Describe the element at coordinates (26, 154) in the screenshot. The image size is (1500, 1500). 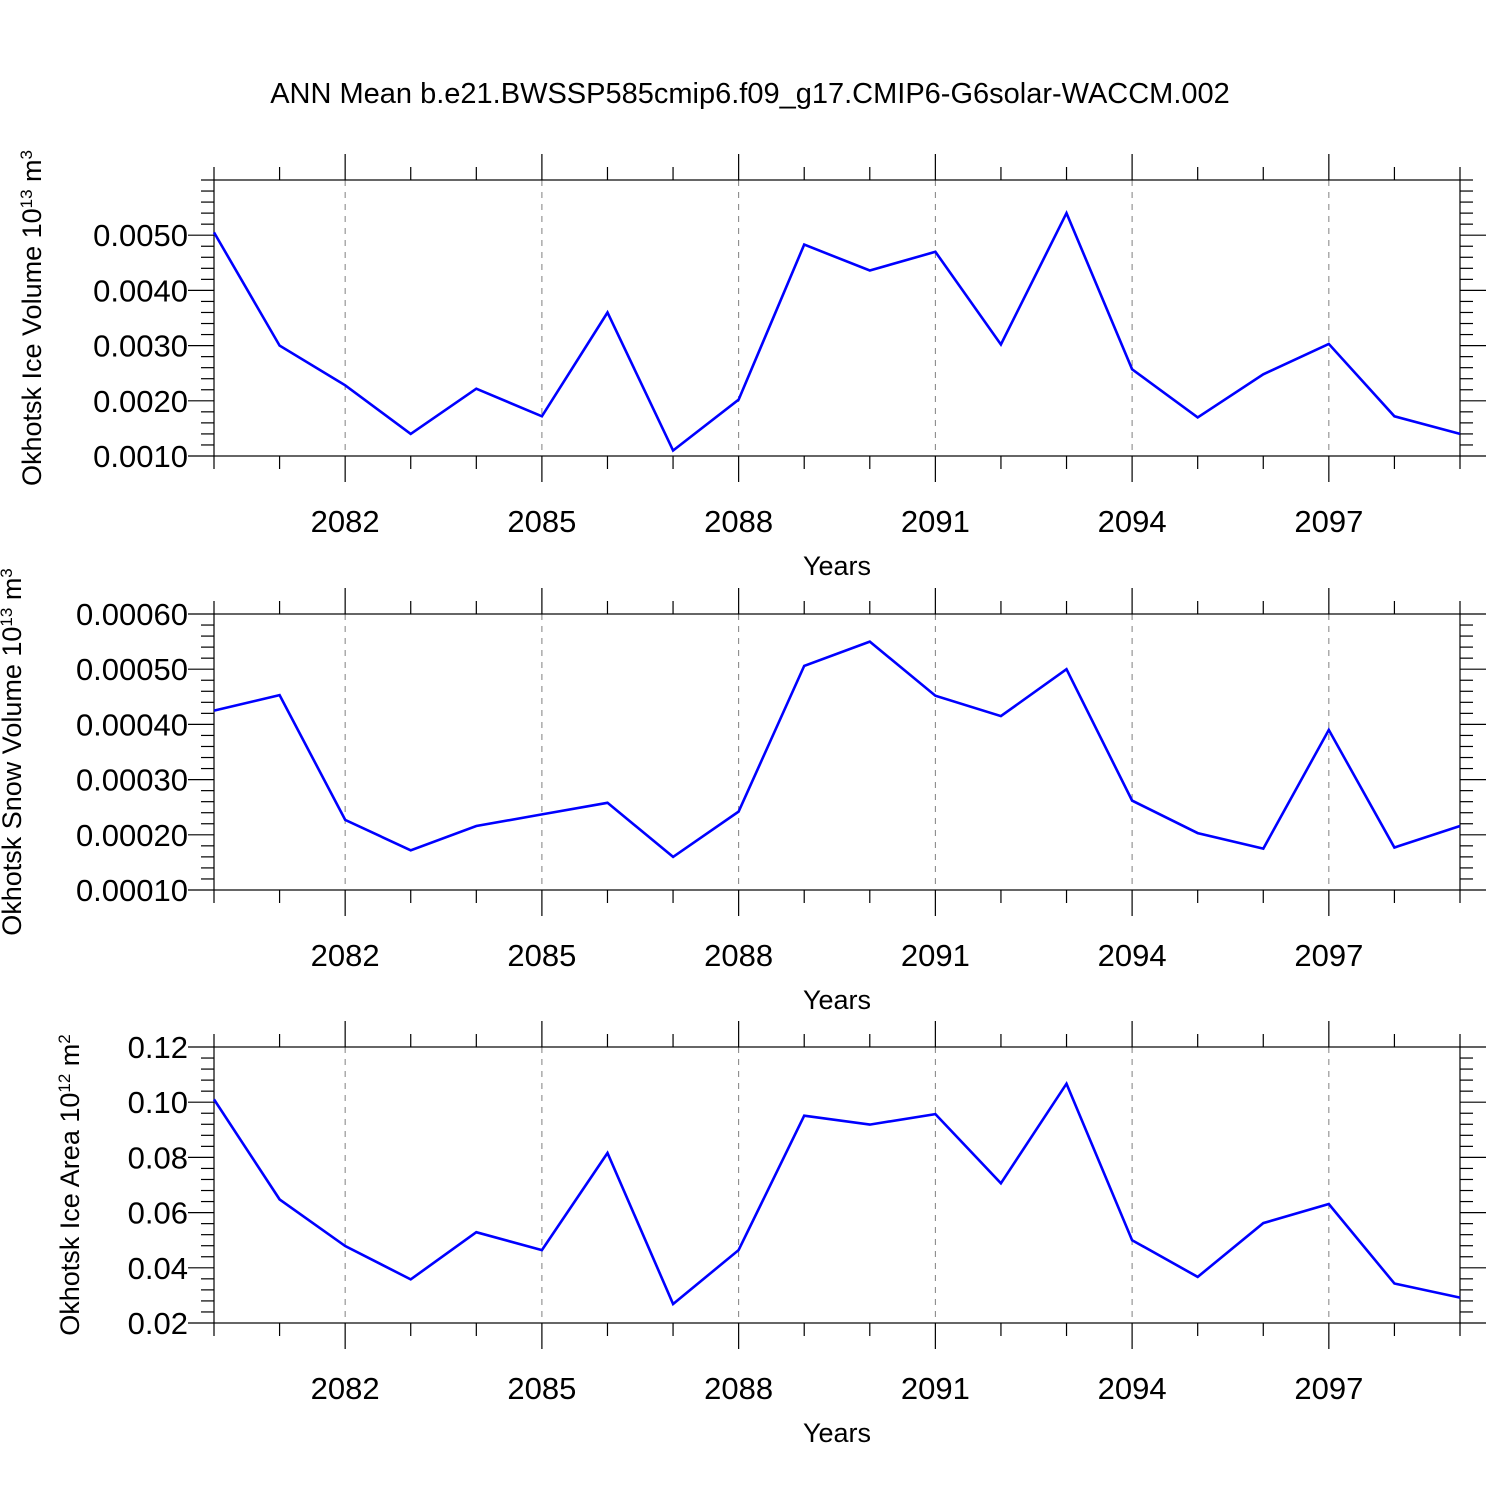
I see `y-axis-label-superscript: 3` at that location.